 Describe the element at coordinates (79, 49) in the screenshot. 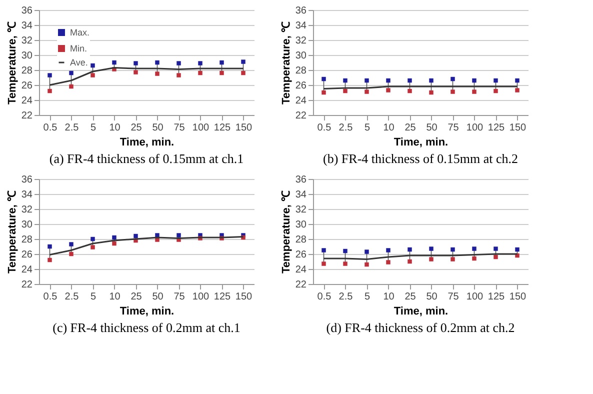

I see `legend-label: Min.` at that location.